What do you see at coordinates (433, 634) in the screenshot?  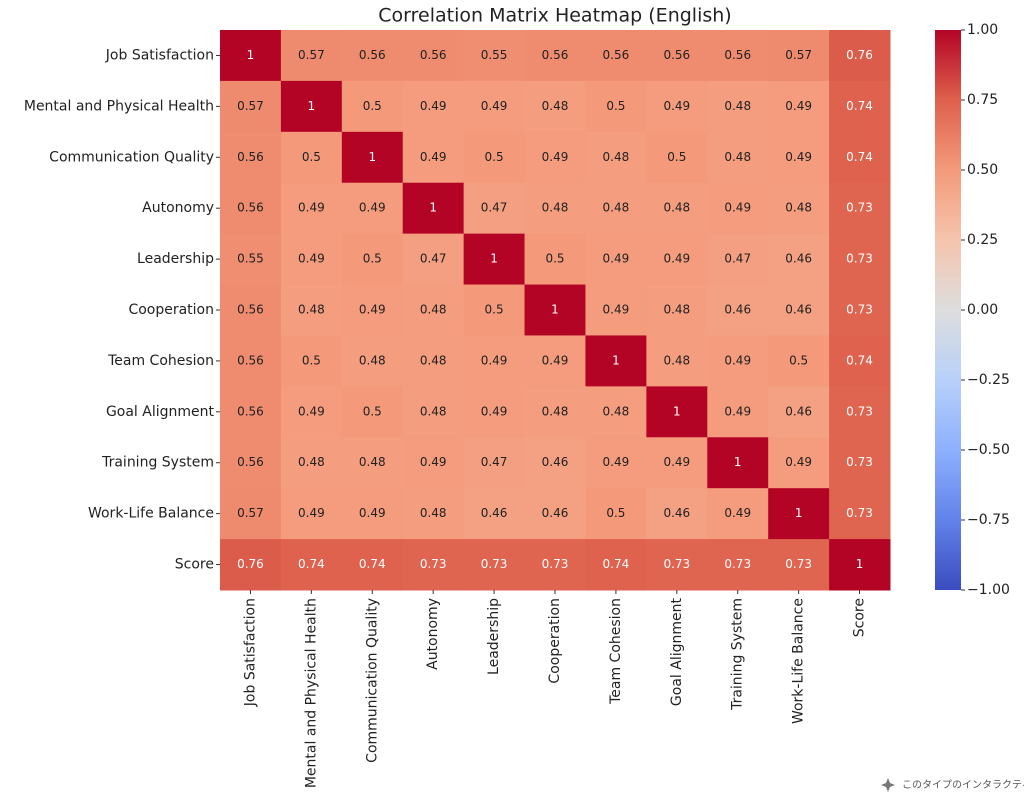 I see `x-tick-label: Autonomy` at bounding box center [433, 634].